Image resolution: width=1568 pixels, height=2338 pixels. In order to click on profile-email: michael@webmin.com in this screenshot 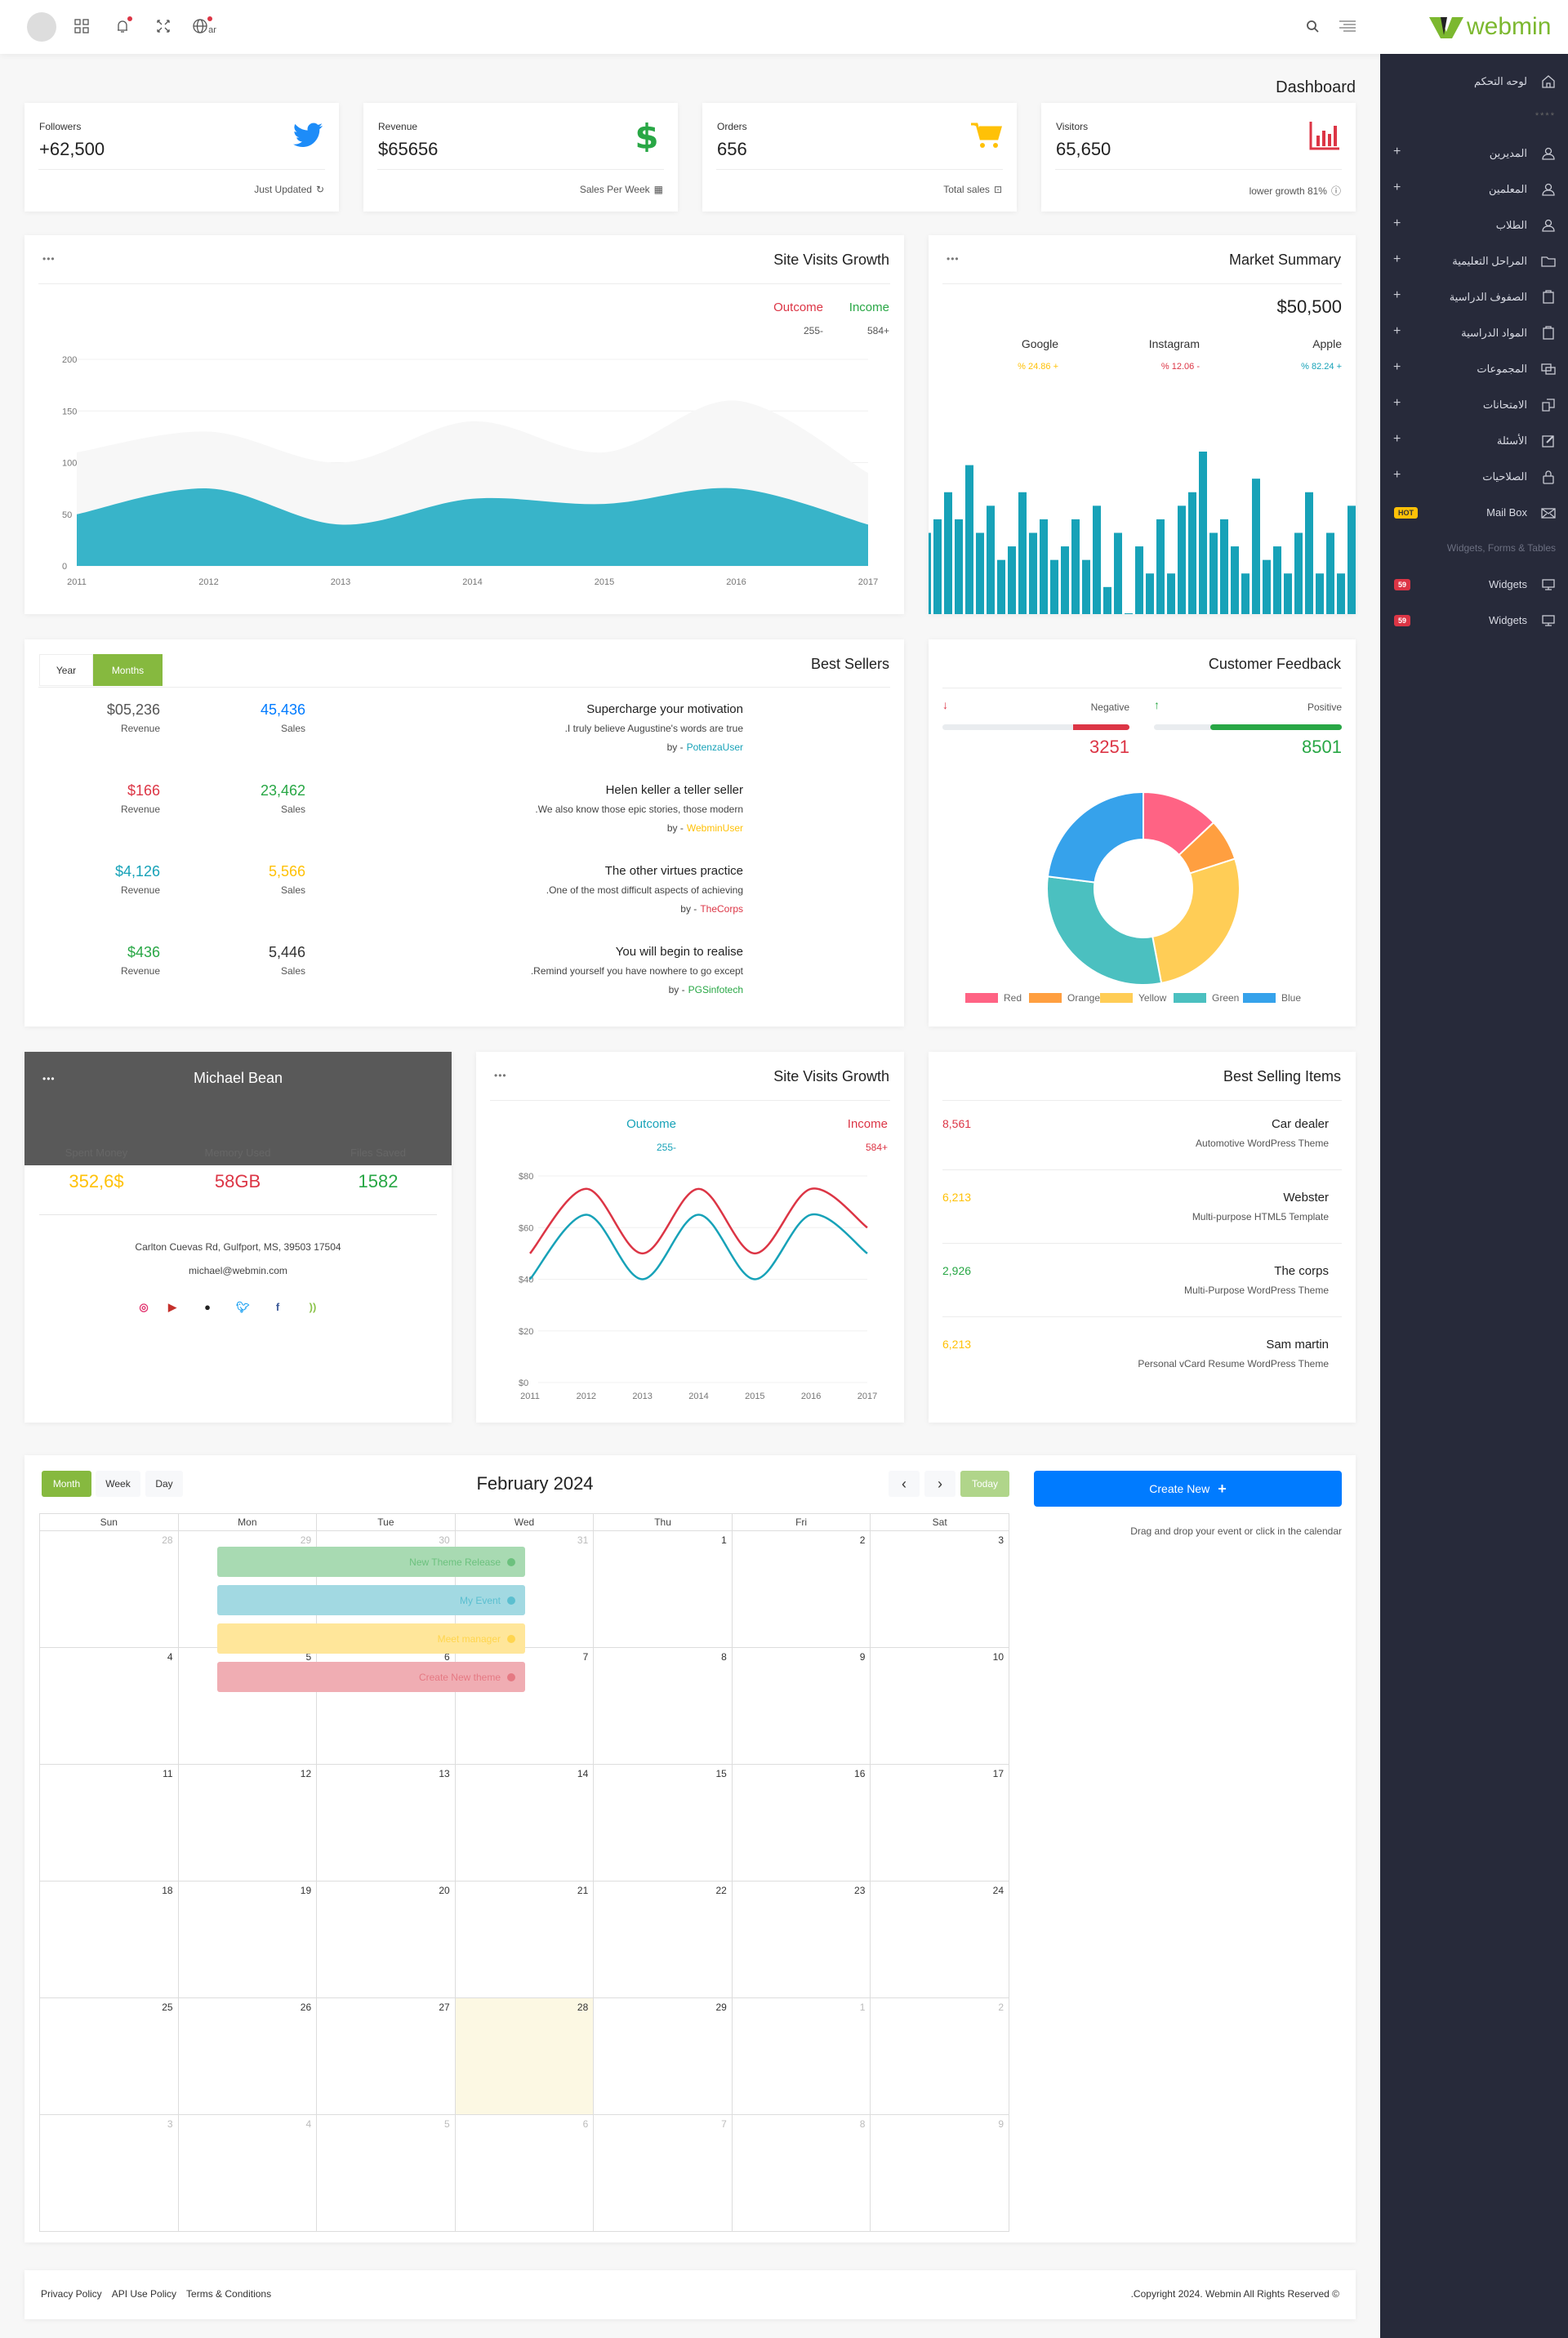, I will do `click(238, 1270)`.